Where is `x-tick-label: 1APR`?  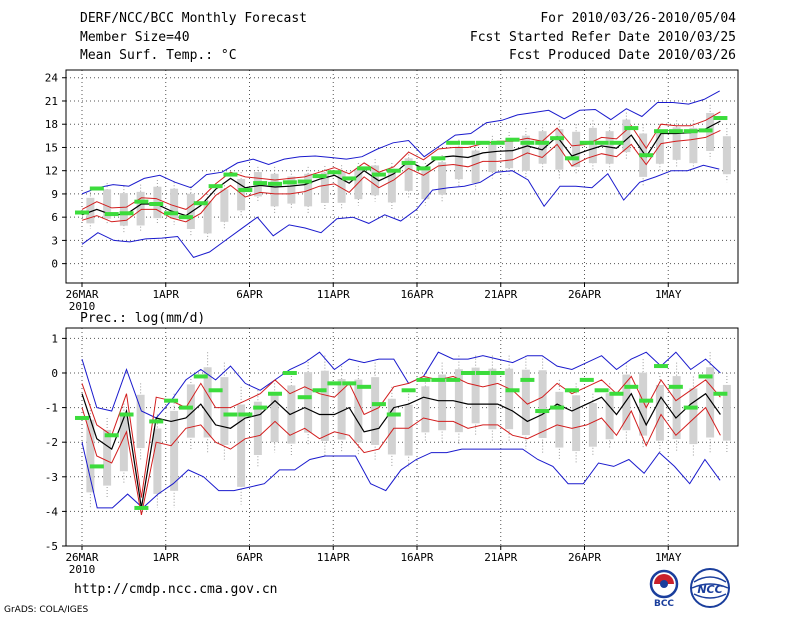 x-tick-label: 1APR is located at coordinates (166, 557).